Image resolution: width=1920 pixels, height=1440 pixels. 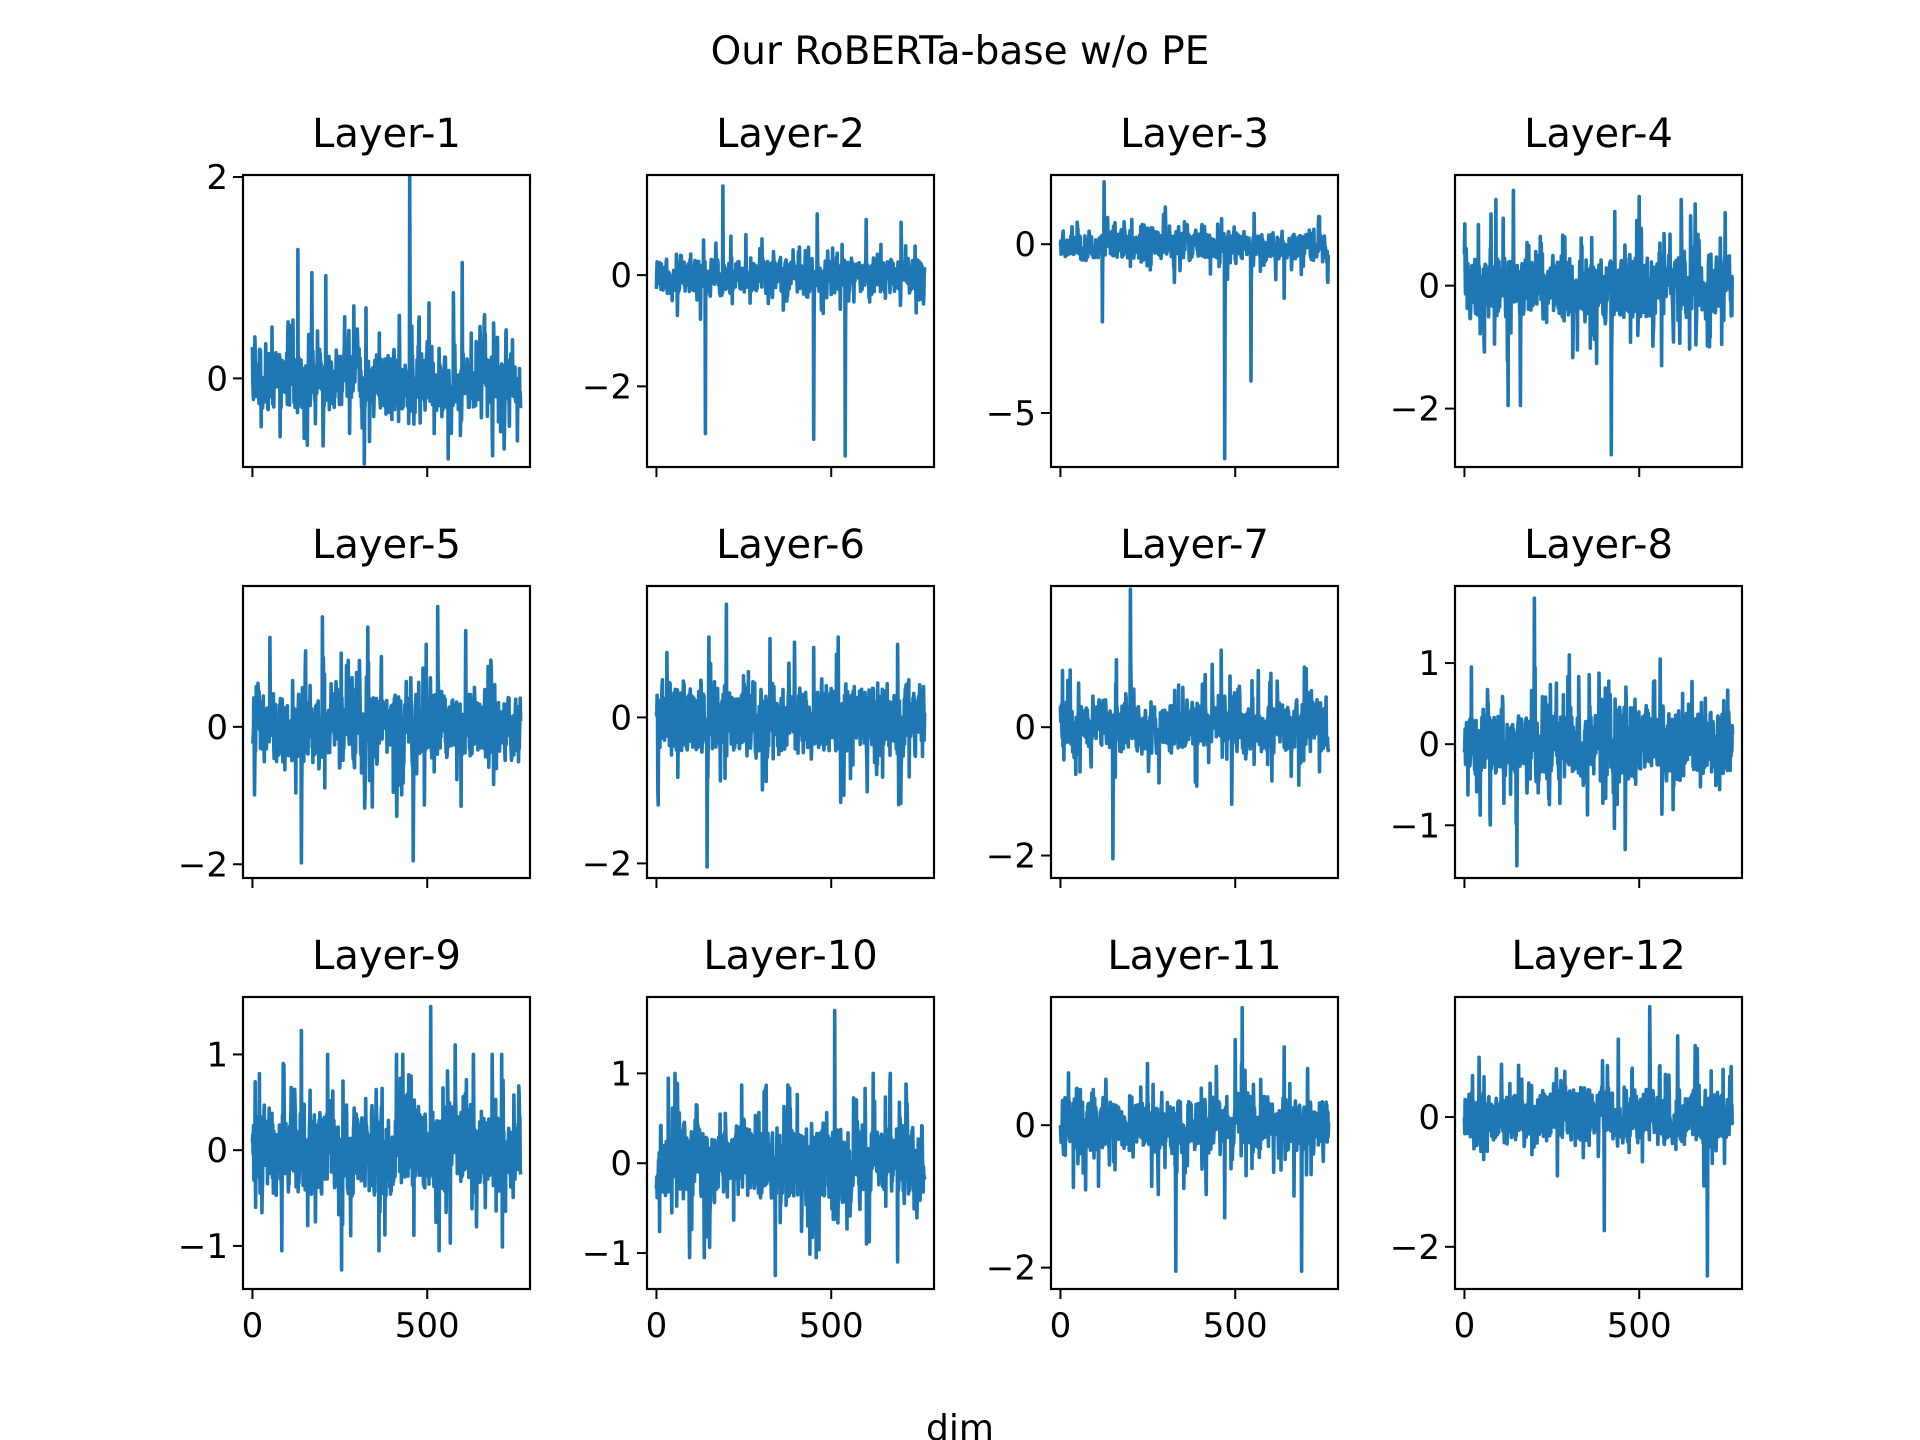 I want to click on figure-title: Our RoBERTa-base w/o PE, so click(x=960, y=51).